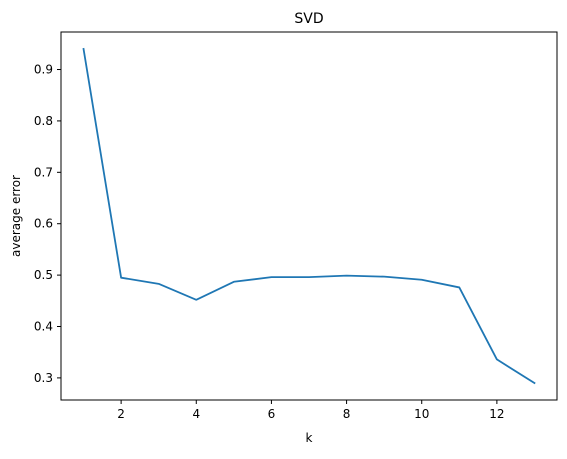  I want to click on y-tick-label: 0.9, so click(43, 70).